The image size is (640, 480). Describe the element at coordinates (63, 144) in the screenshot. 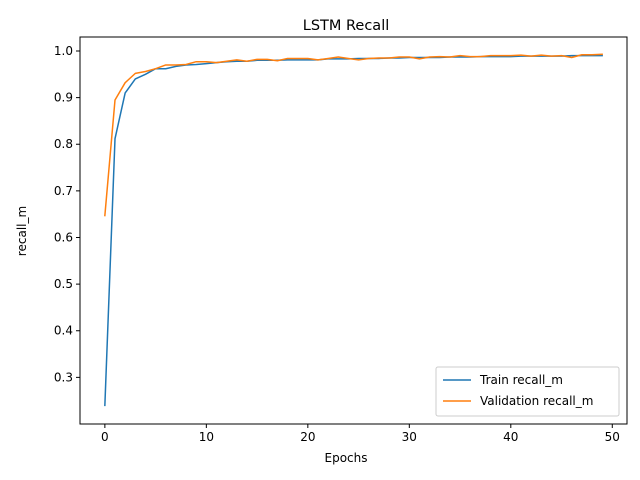

I see `y-tick-label: 0.8` at that location.